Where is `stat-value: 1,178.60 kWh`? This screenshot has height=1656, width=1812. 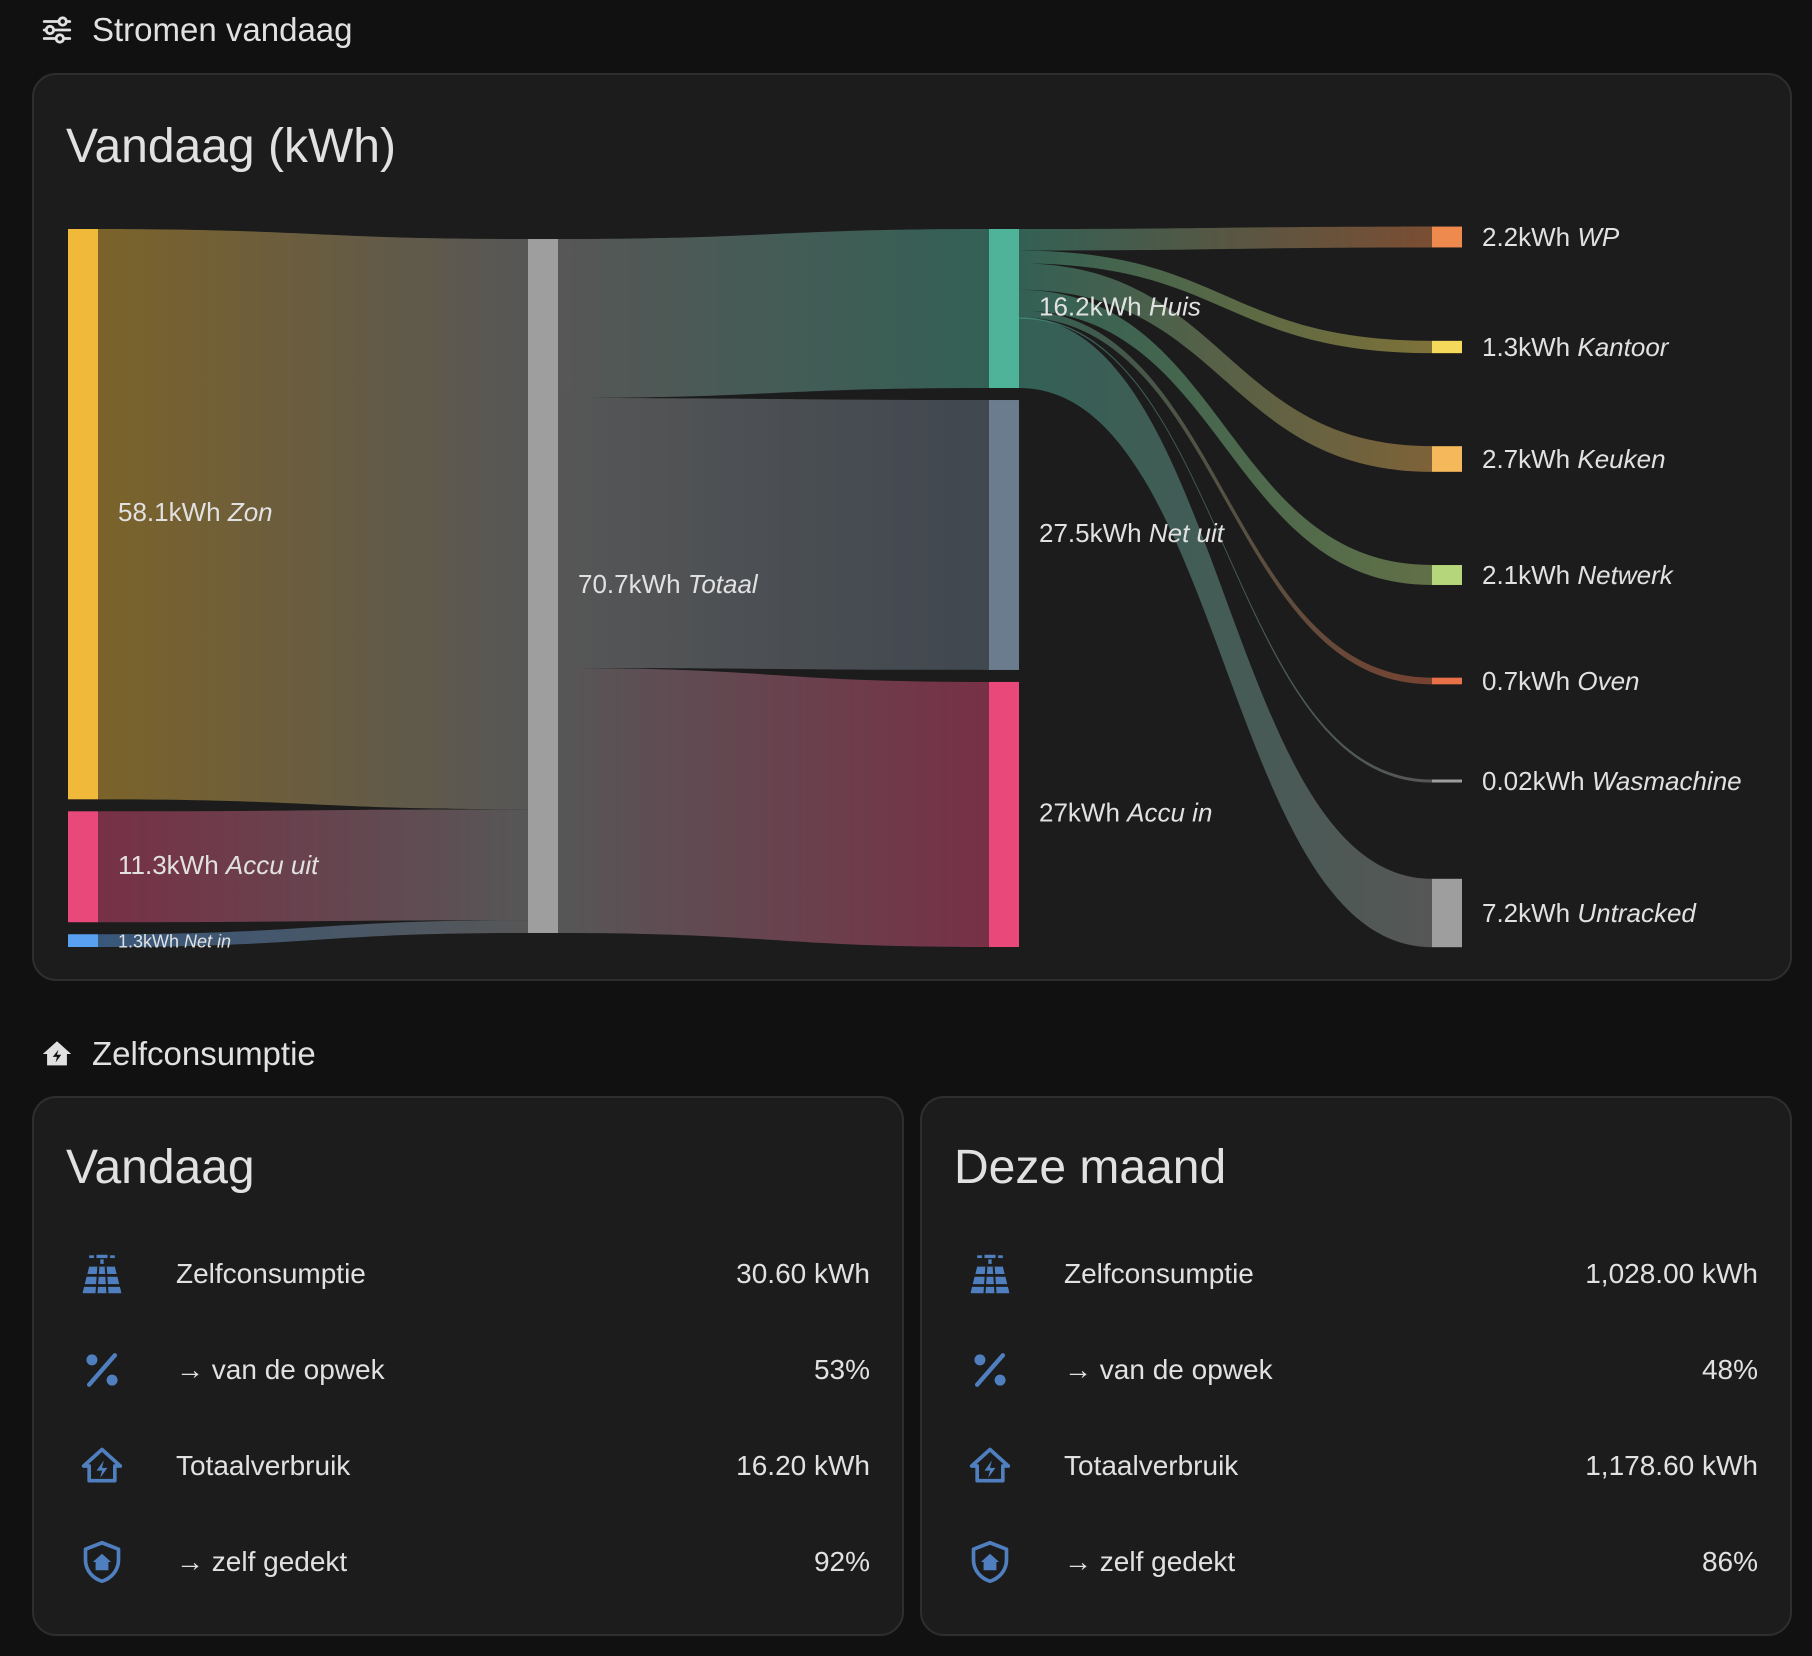
stat-value: 1,178.60 kWh is located at coordinates (1671, 1465).